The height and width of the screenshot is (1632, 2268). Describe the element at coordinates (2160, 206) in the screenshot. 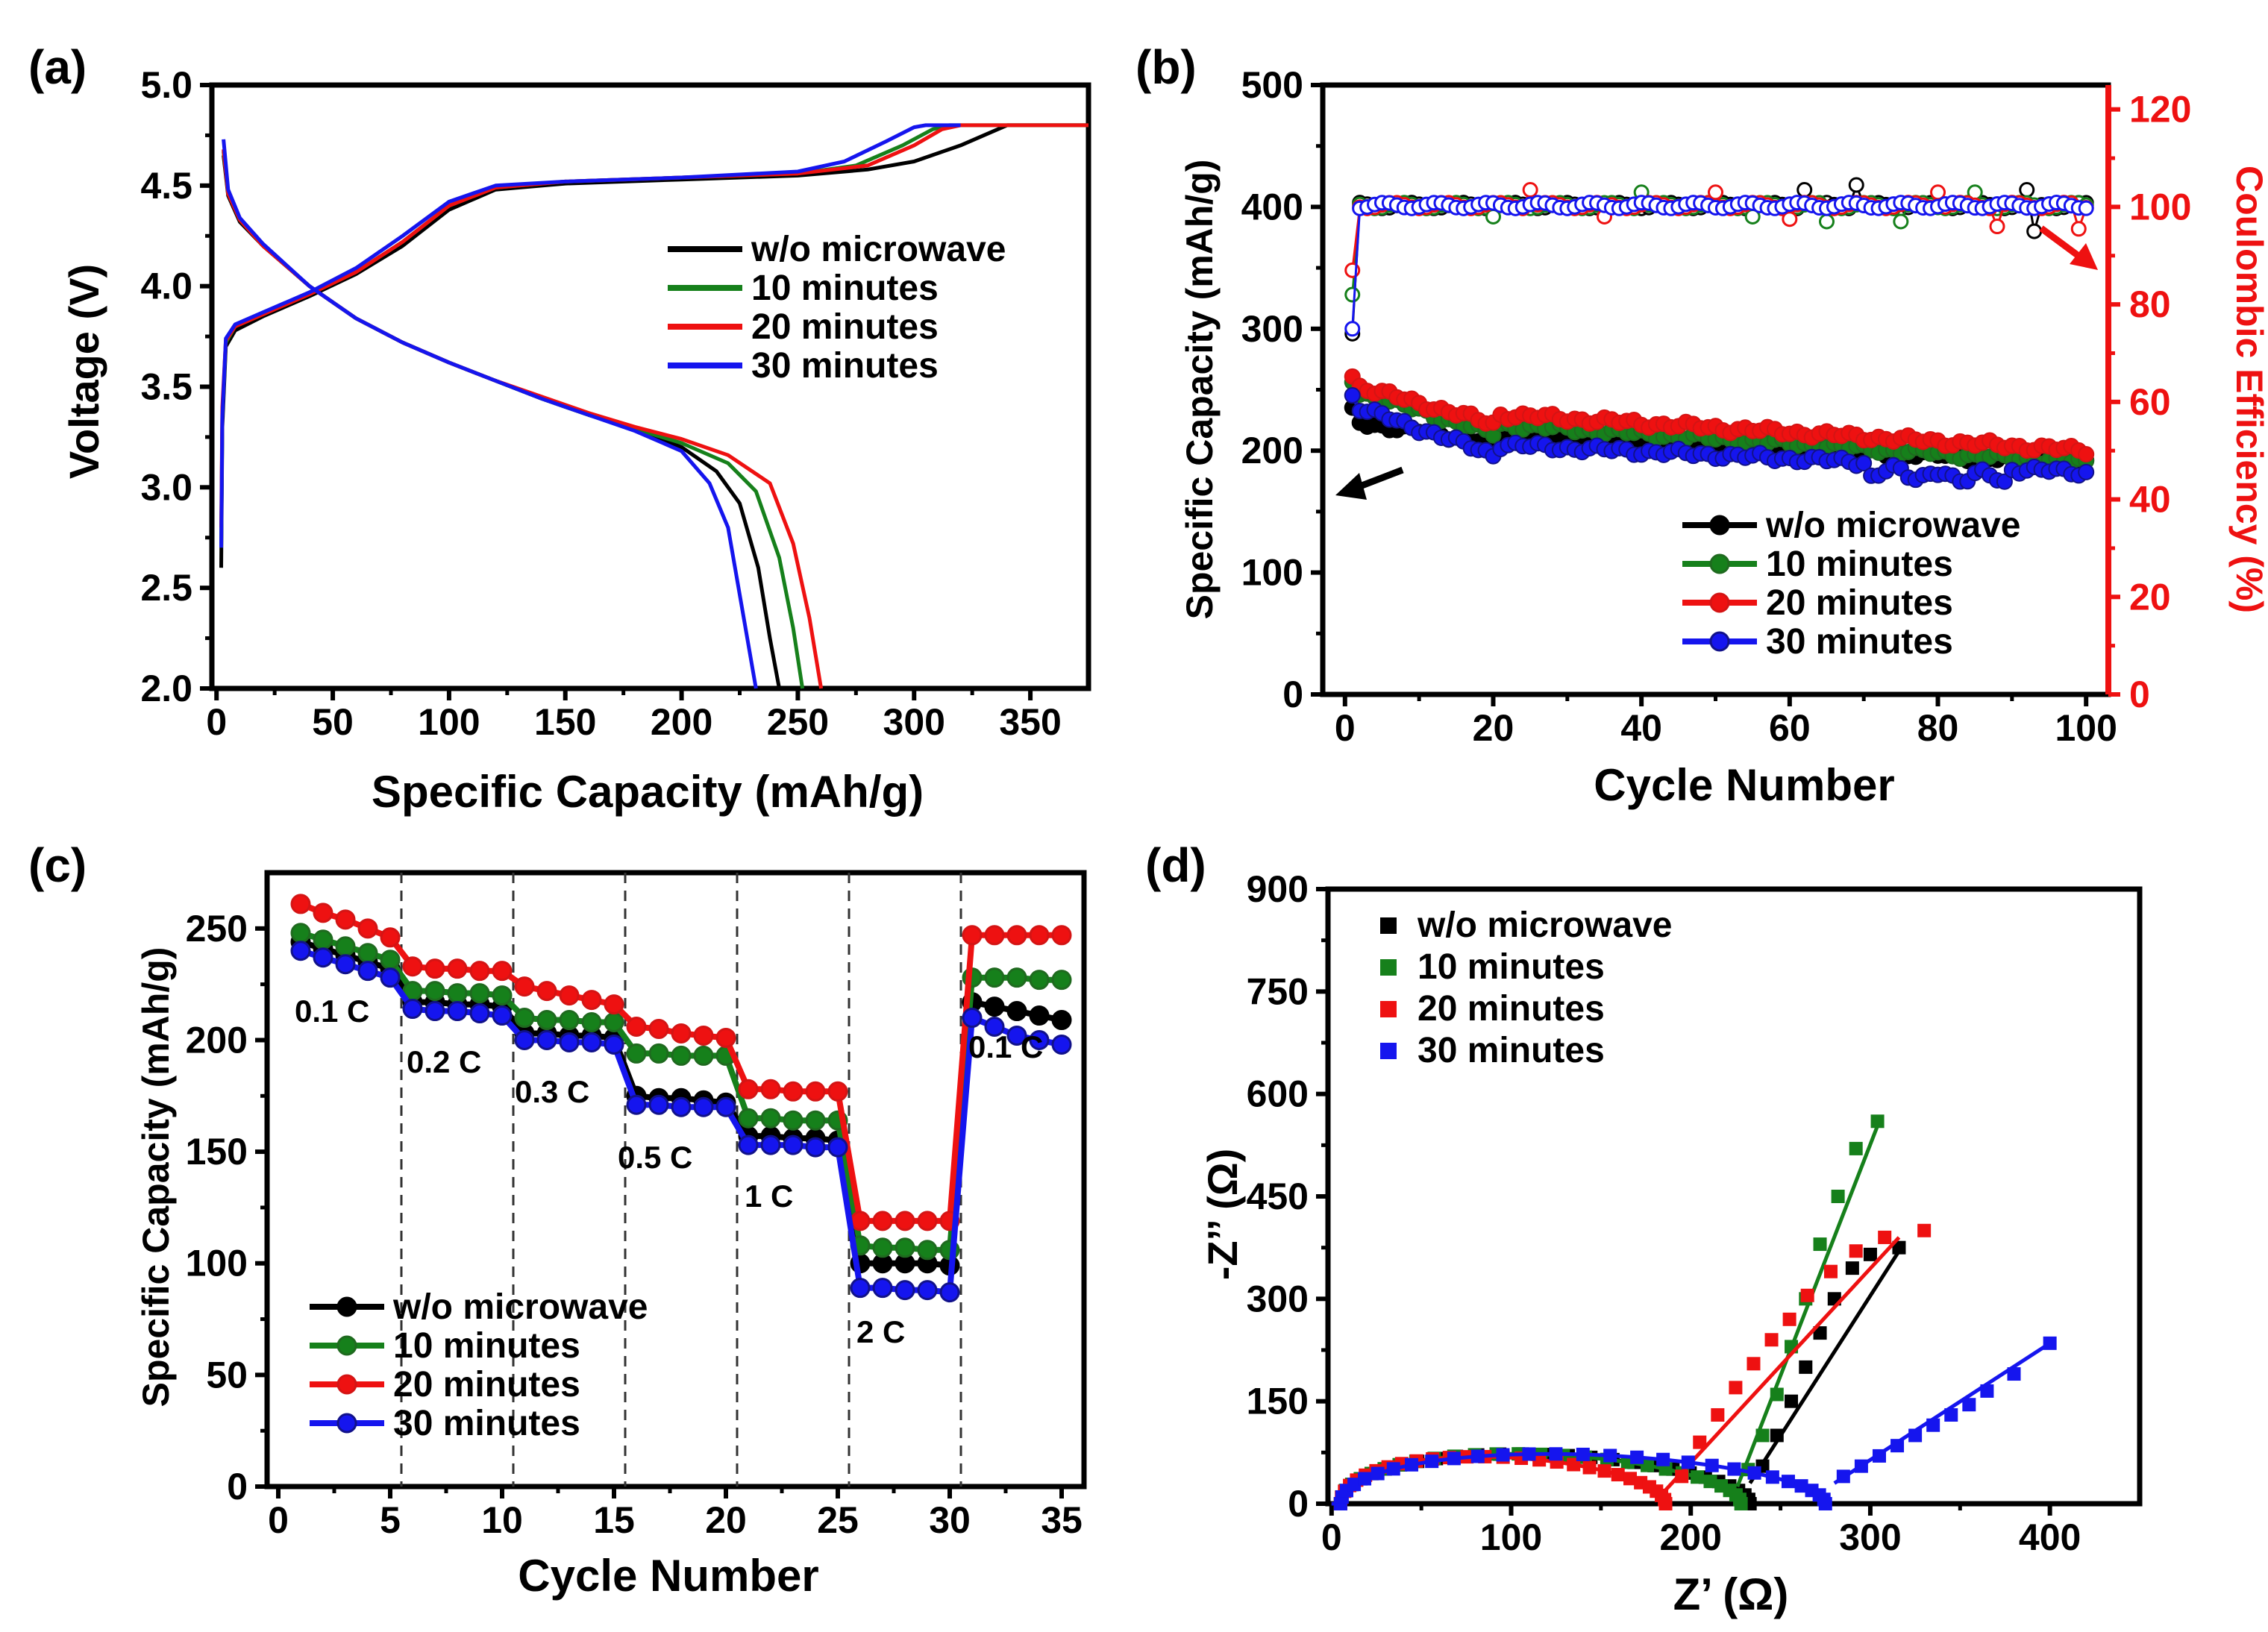

I see `y-right-tick-label: 100` at that location.